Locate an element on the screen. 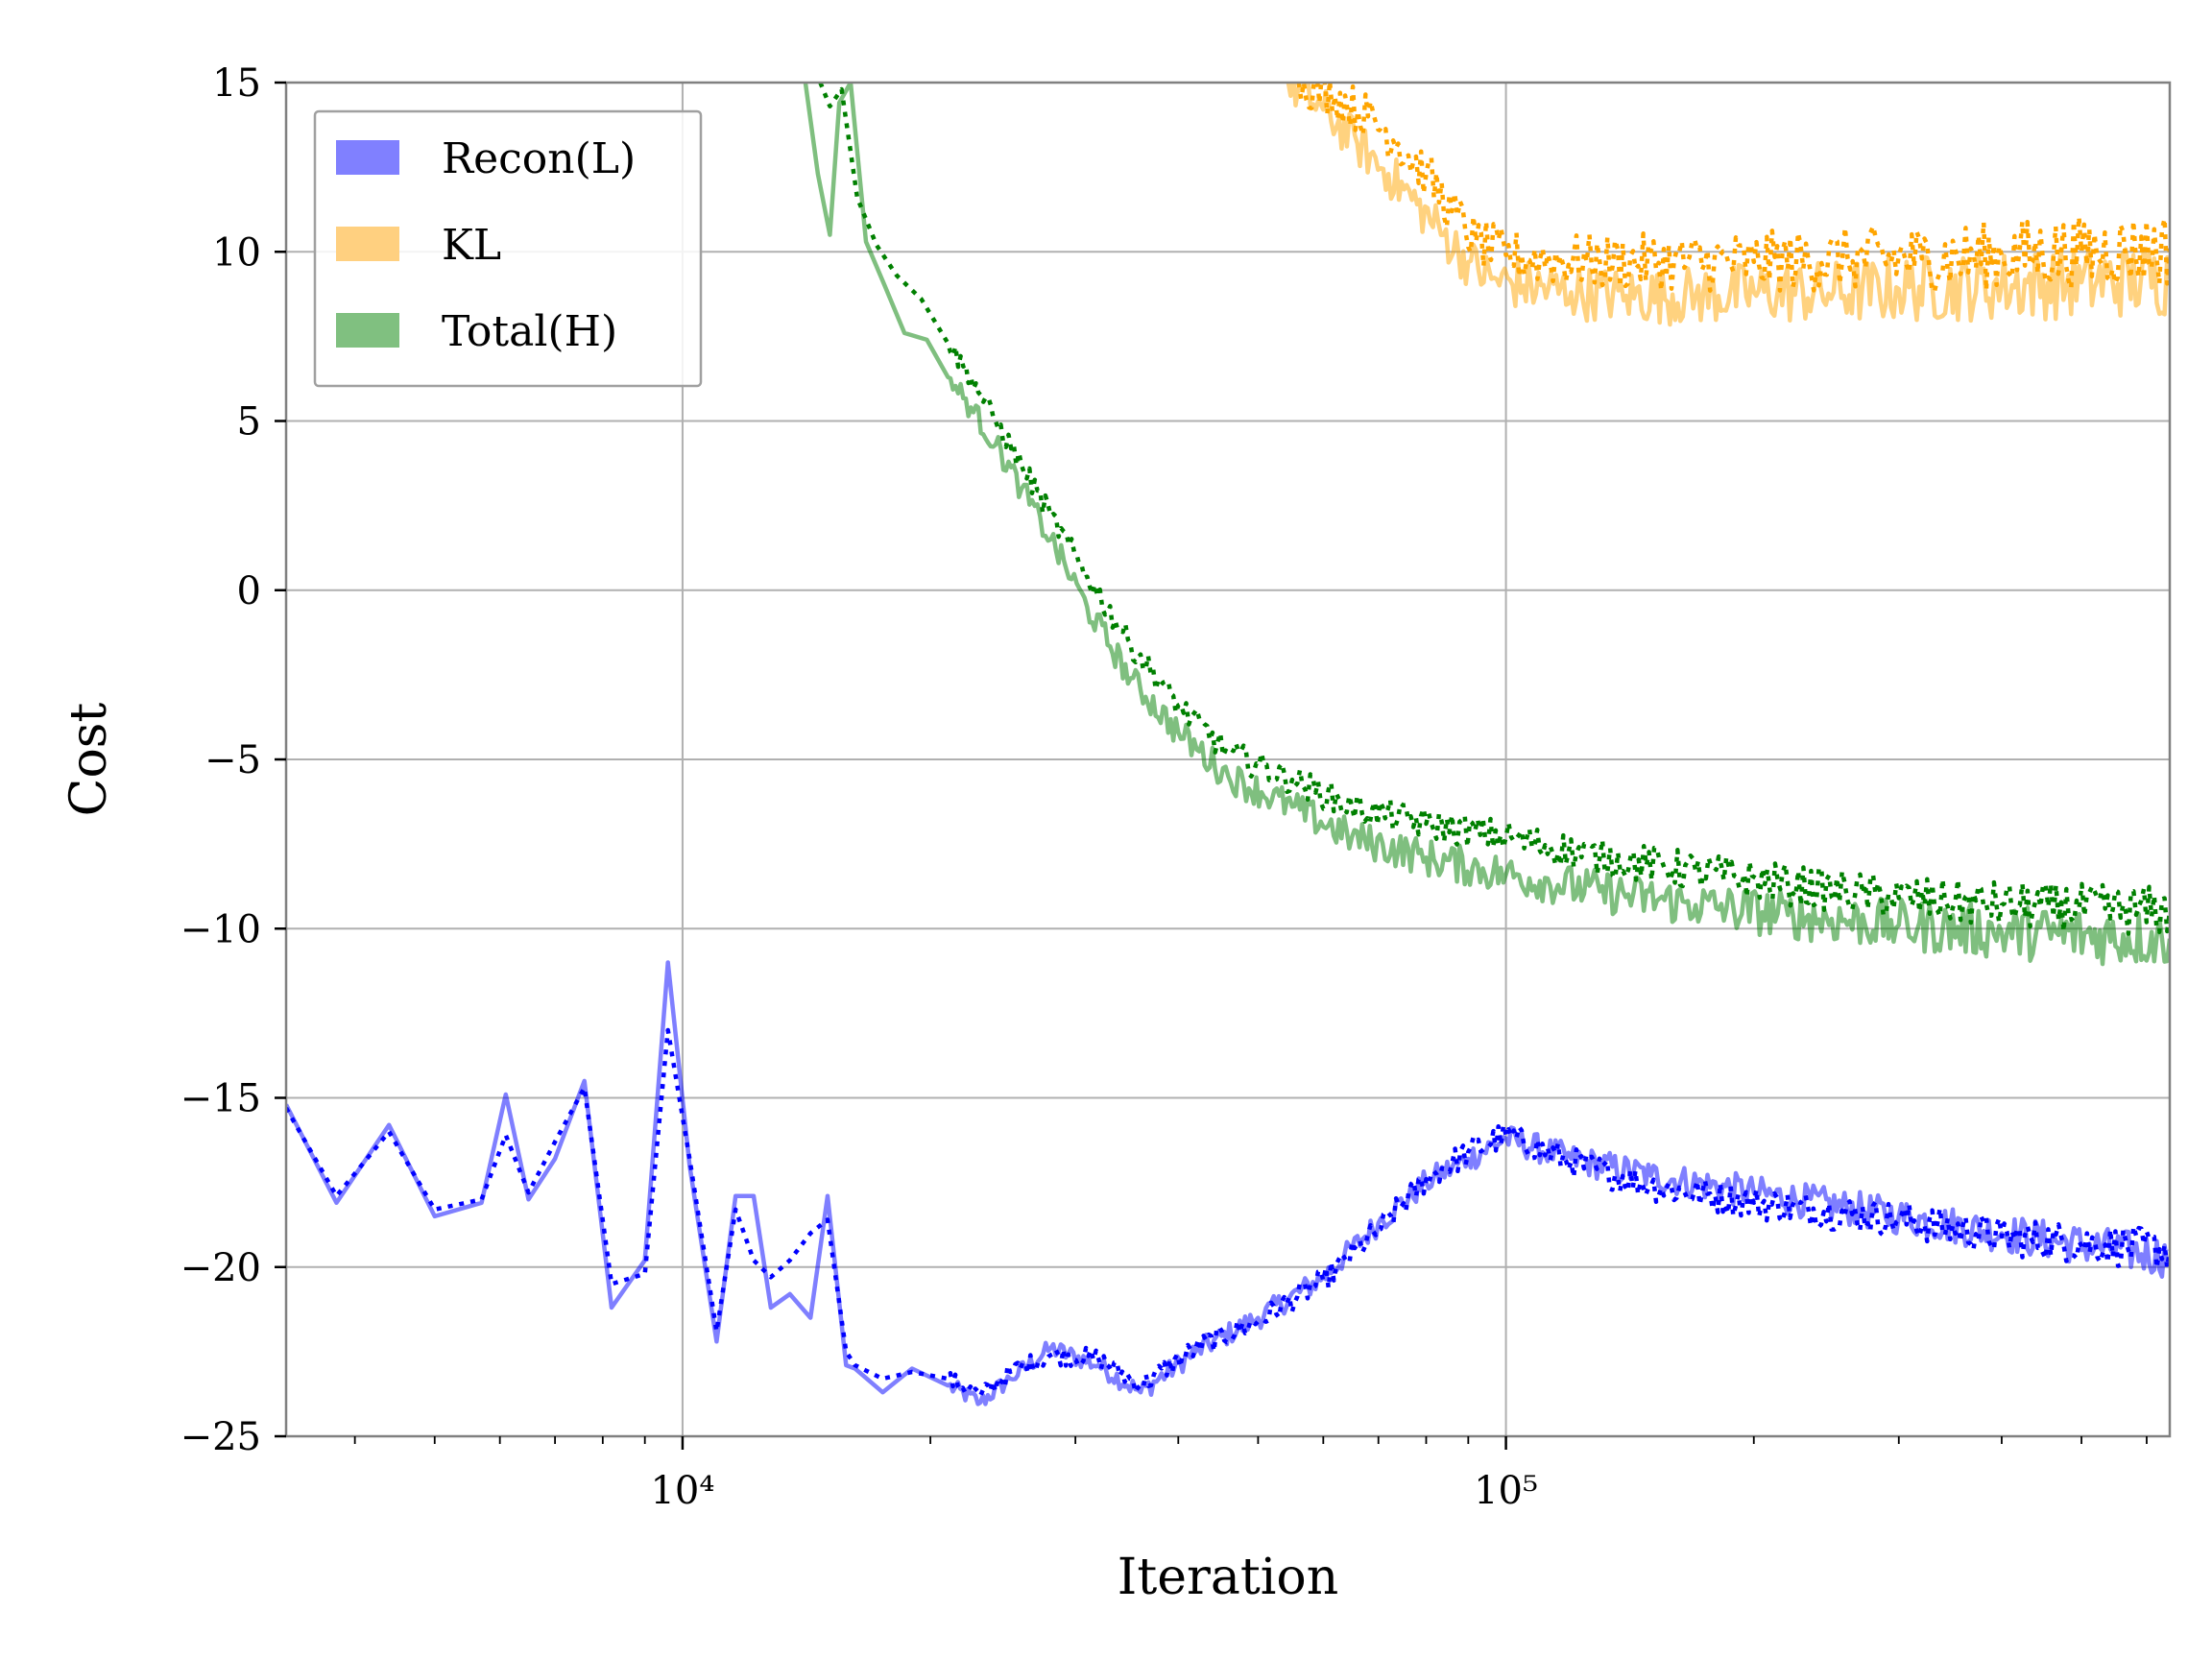  y-tick-label: 5 is located at coordinates (249, 422).